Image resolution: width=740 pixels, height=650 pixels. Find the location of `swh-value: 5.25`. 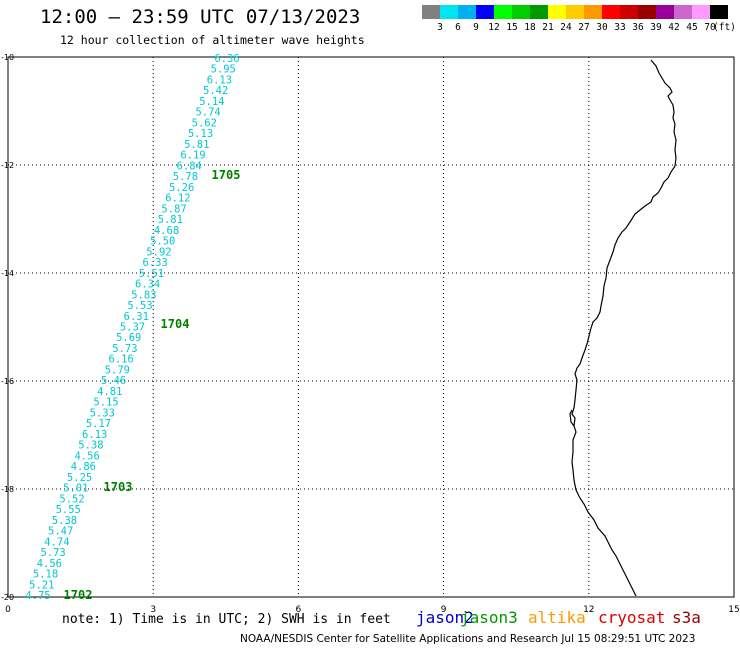

swh-value: 5.25 is located at coordinates (79, 478).